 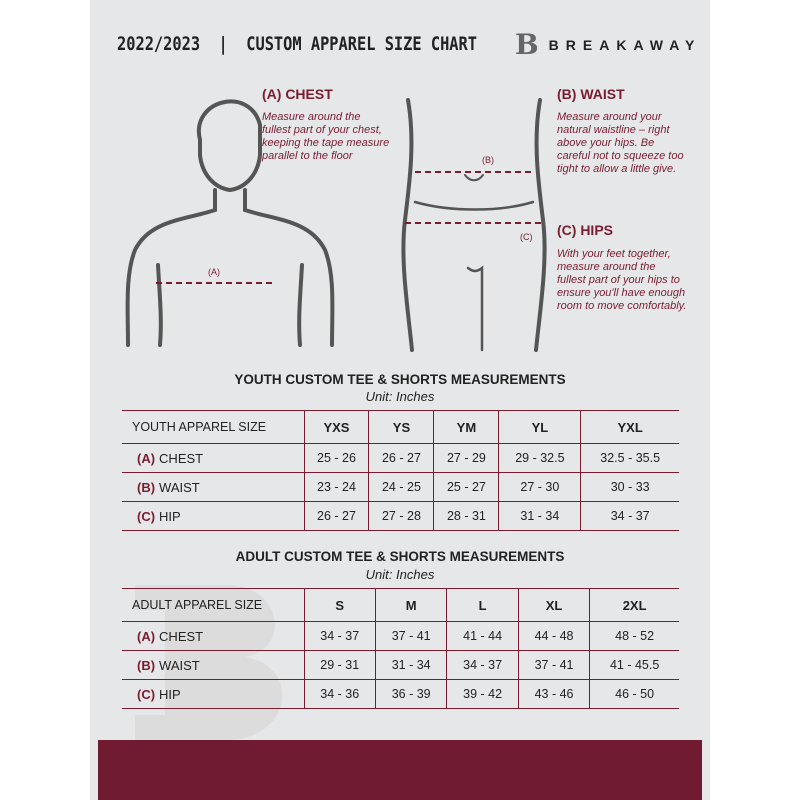 What do you see at coordinates (339, 605) in the screenshot?
I see `size-header: S` at bounding box center [339, 605].